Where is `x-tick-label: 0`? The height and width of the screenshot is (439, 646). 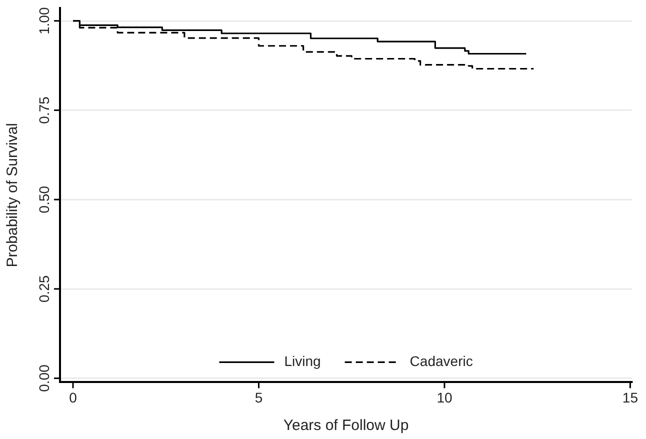 x-tick-label: 0 is located at coordinates (73, 397).